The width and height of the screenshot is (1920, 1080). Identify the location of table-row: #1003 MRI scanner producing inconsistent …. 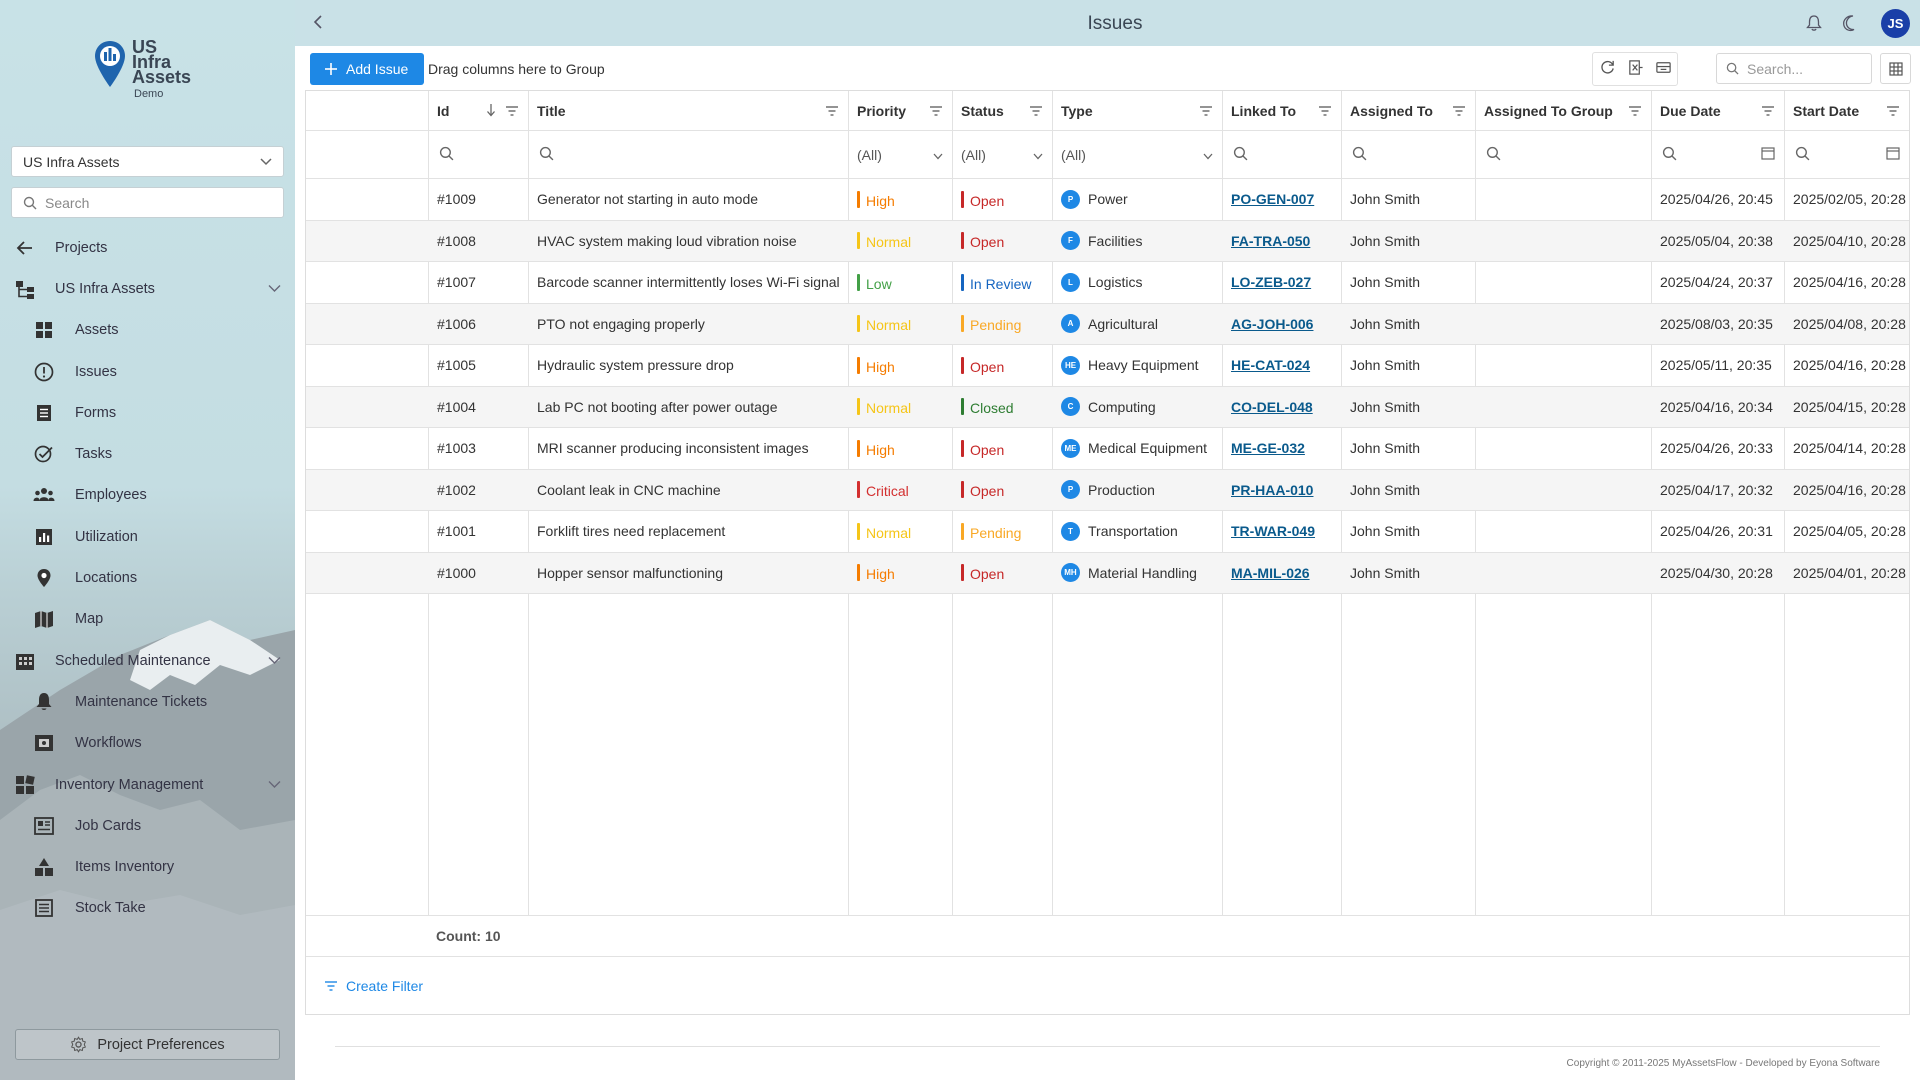
(1107, 449).